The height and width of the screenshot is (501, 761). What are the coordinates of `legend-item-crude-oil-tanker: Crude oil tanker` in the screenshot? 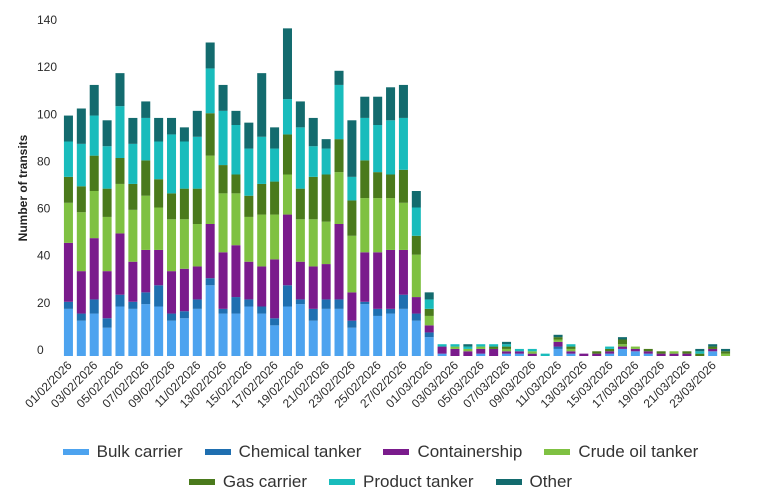 It's located at (621, 452).